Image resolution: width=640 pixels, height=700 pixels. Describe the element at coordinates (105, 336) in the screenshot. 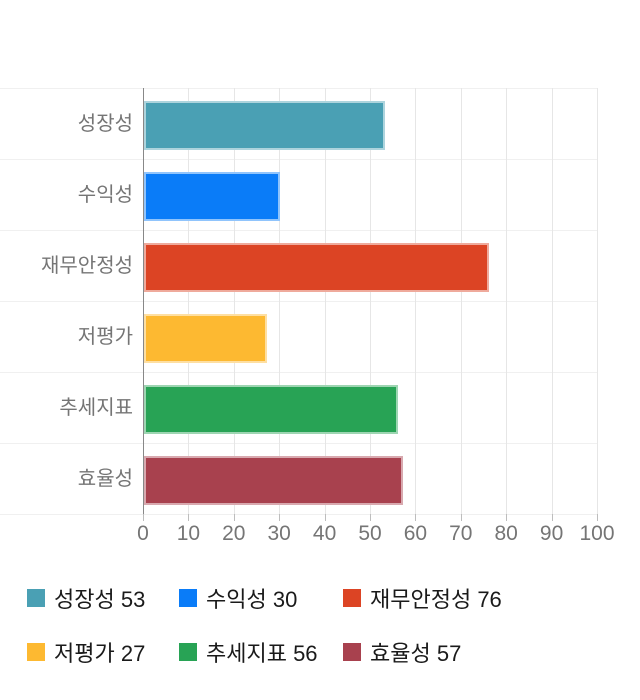

I see `y-axis-label: 저평가` at that location.